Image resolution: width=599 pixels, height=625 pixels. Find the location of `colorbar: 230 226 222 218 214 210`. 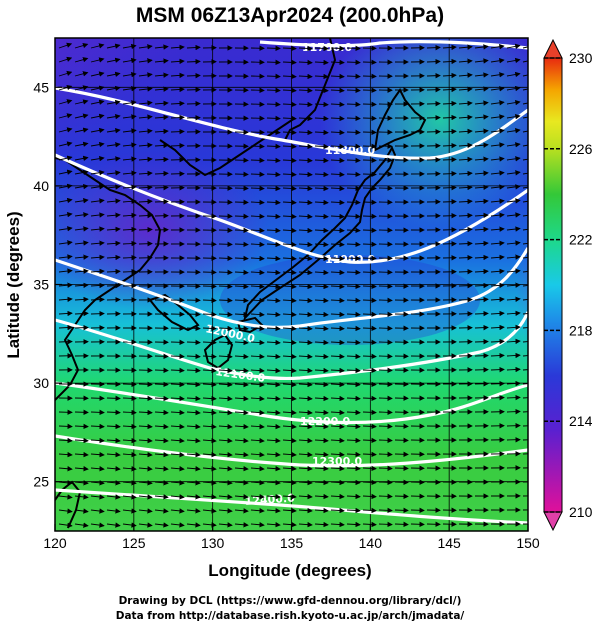

colorbar: 230 226 222 218 214 210 is located at coordinates (568, 285).